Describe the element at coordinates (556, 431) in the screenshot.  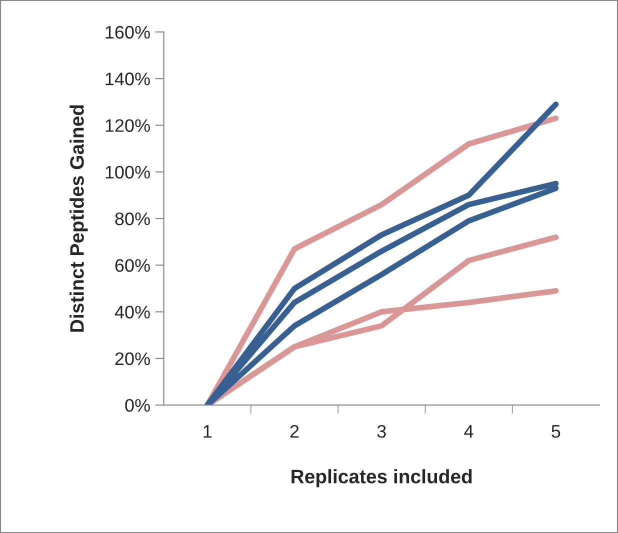
I see `x-tick-label: 5` at that location.